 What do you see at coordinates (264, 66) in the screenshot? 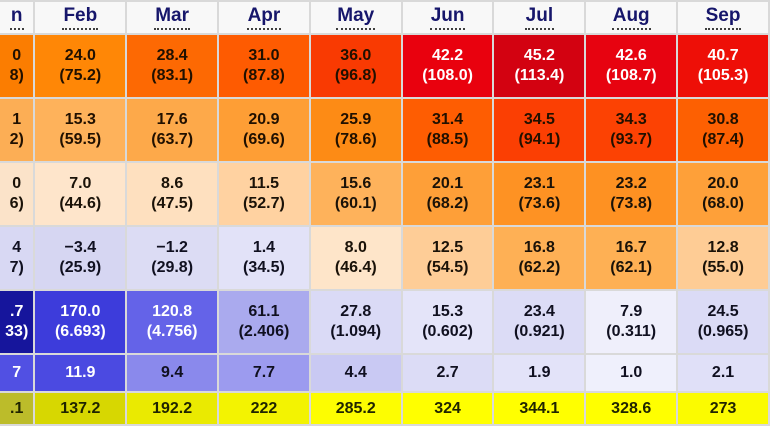
I see `cell-r1-apr: 31.0 (87.8)` at bounding box center [264, 66].